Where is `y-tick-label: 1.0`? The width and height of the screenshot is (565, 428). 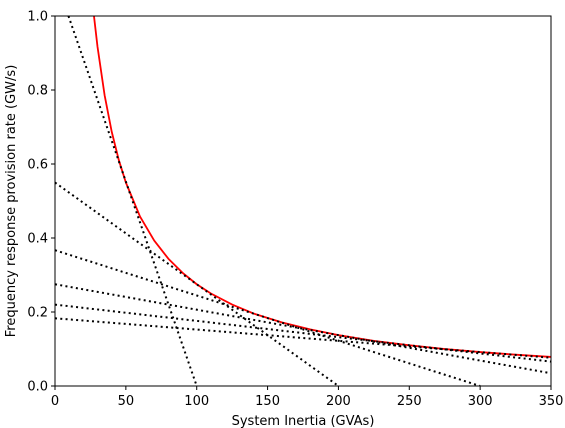 y-tick-label: 1.0 is located at coordinates (37, 17).